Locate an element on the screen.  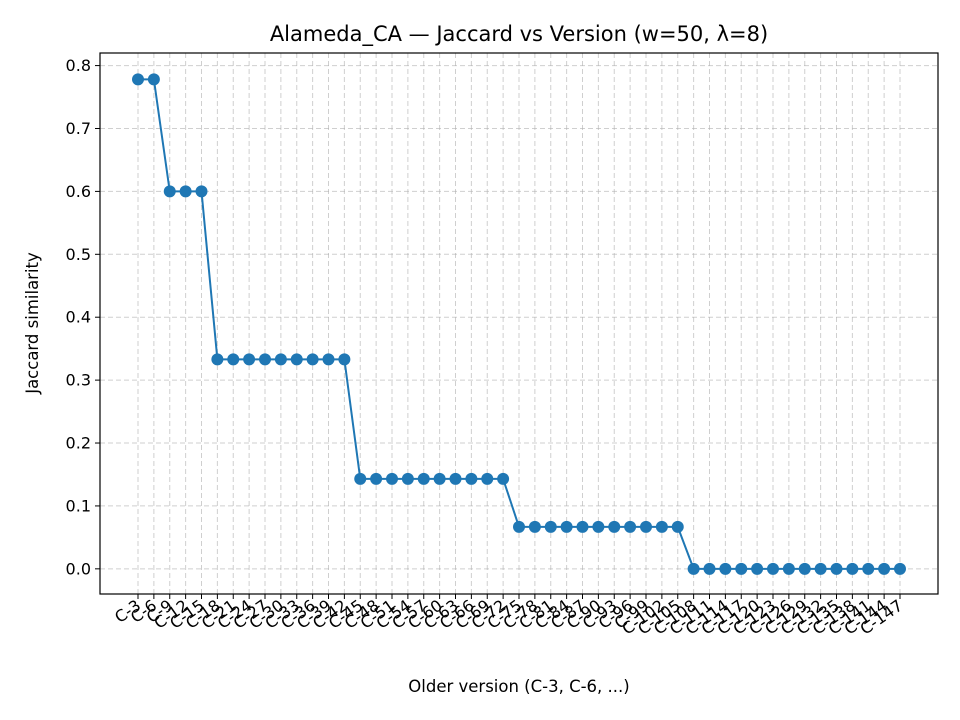
y-tick-label: 0.8 is located at coordinates (78, 65).